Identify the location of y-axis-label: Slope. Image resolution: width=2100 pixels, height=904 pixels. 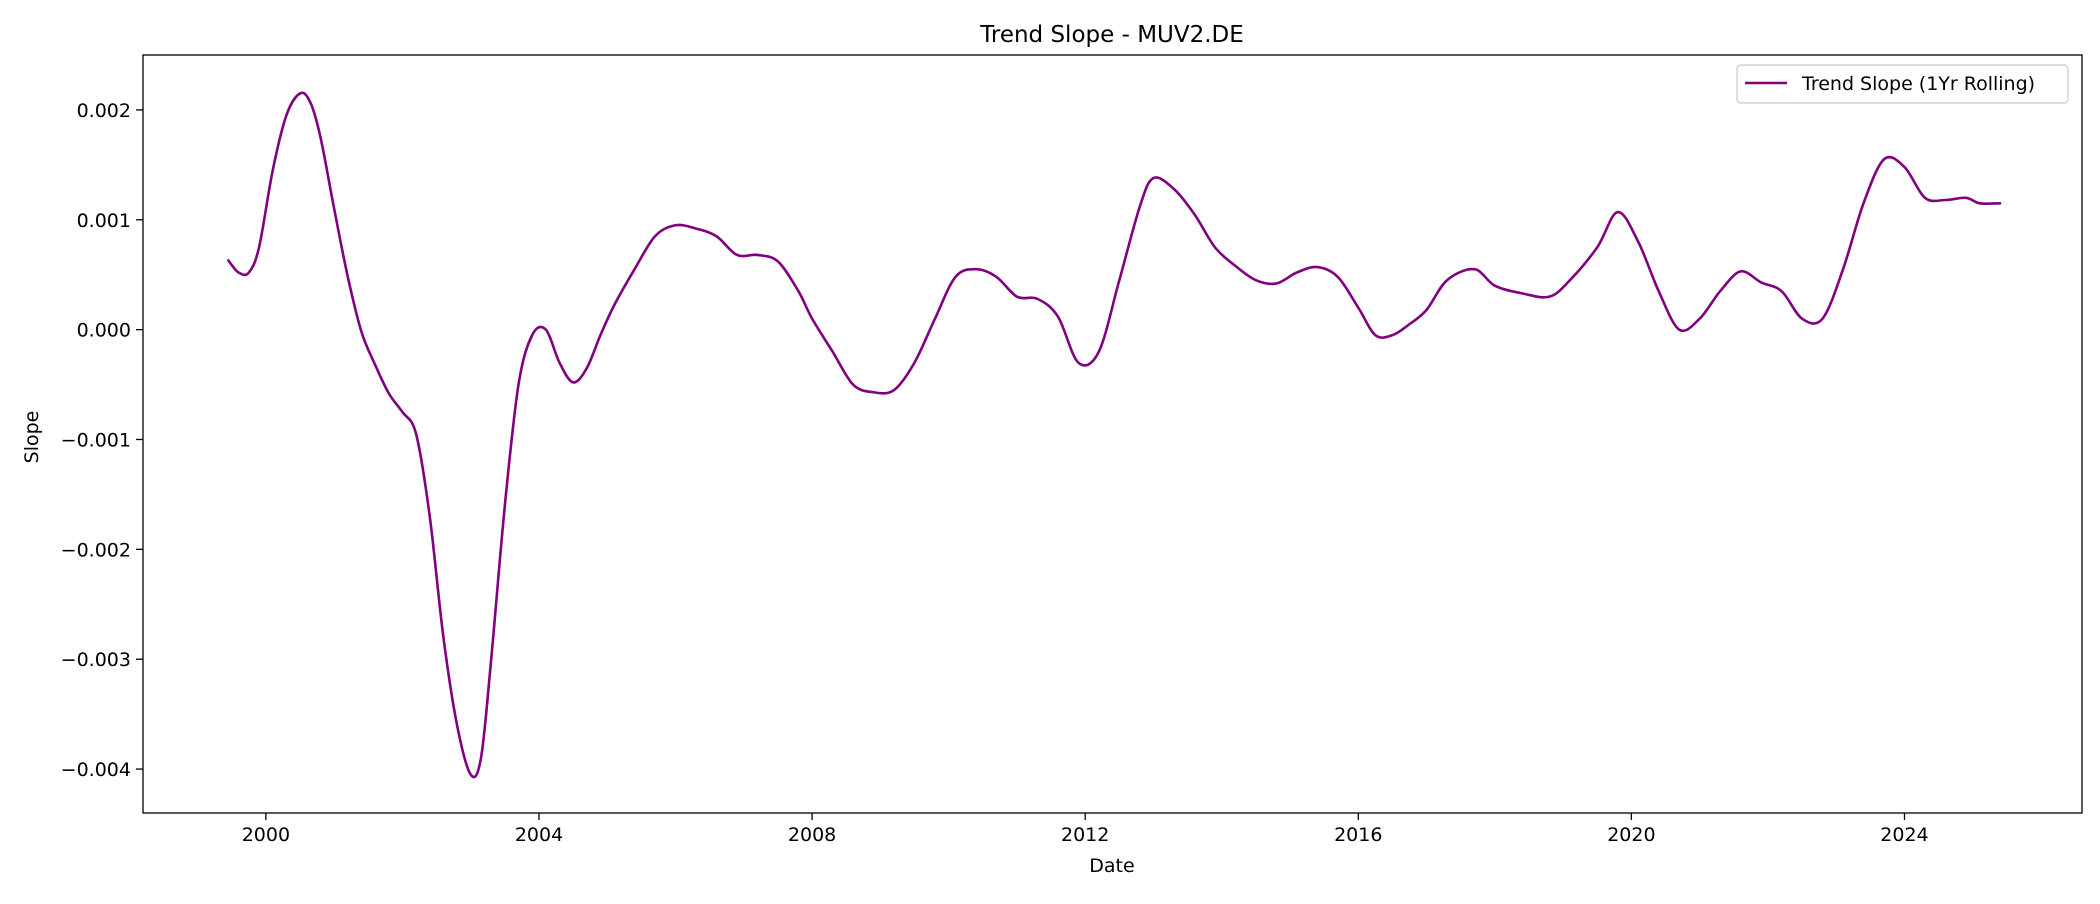
(32, 437).